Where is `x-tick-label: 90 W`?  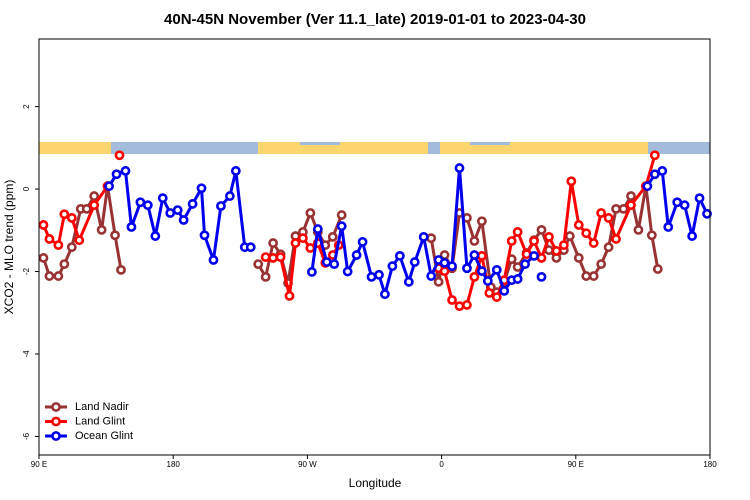
x-tick-label: 90 W is located at coordinates (307, 464).